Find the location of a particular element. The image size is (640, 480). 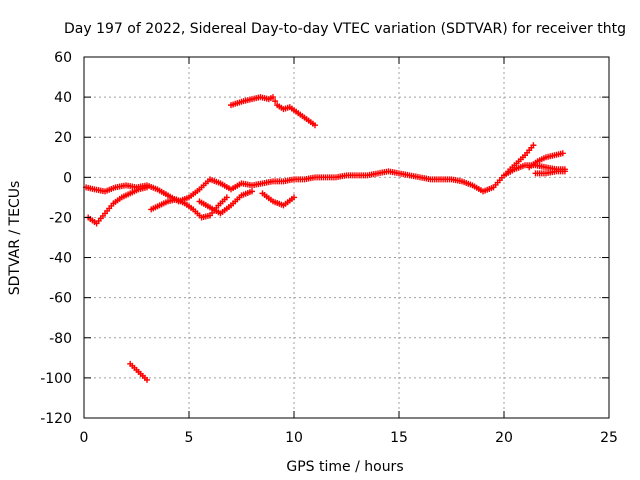

y-tick-label: -120 is located at coordinates (56, 419).